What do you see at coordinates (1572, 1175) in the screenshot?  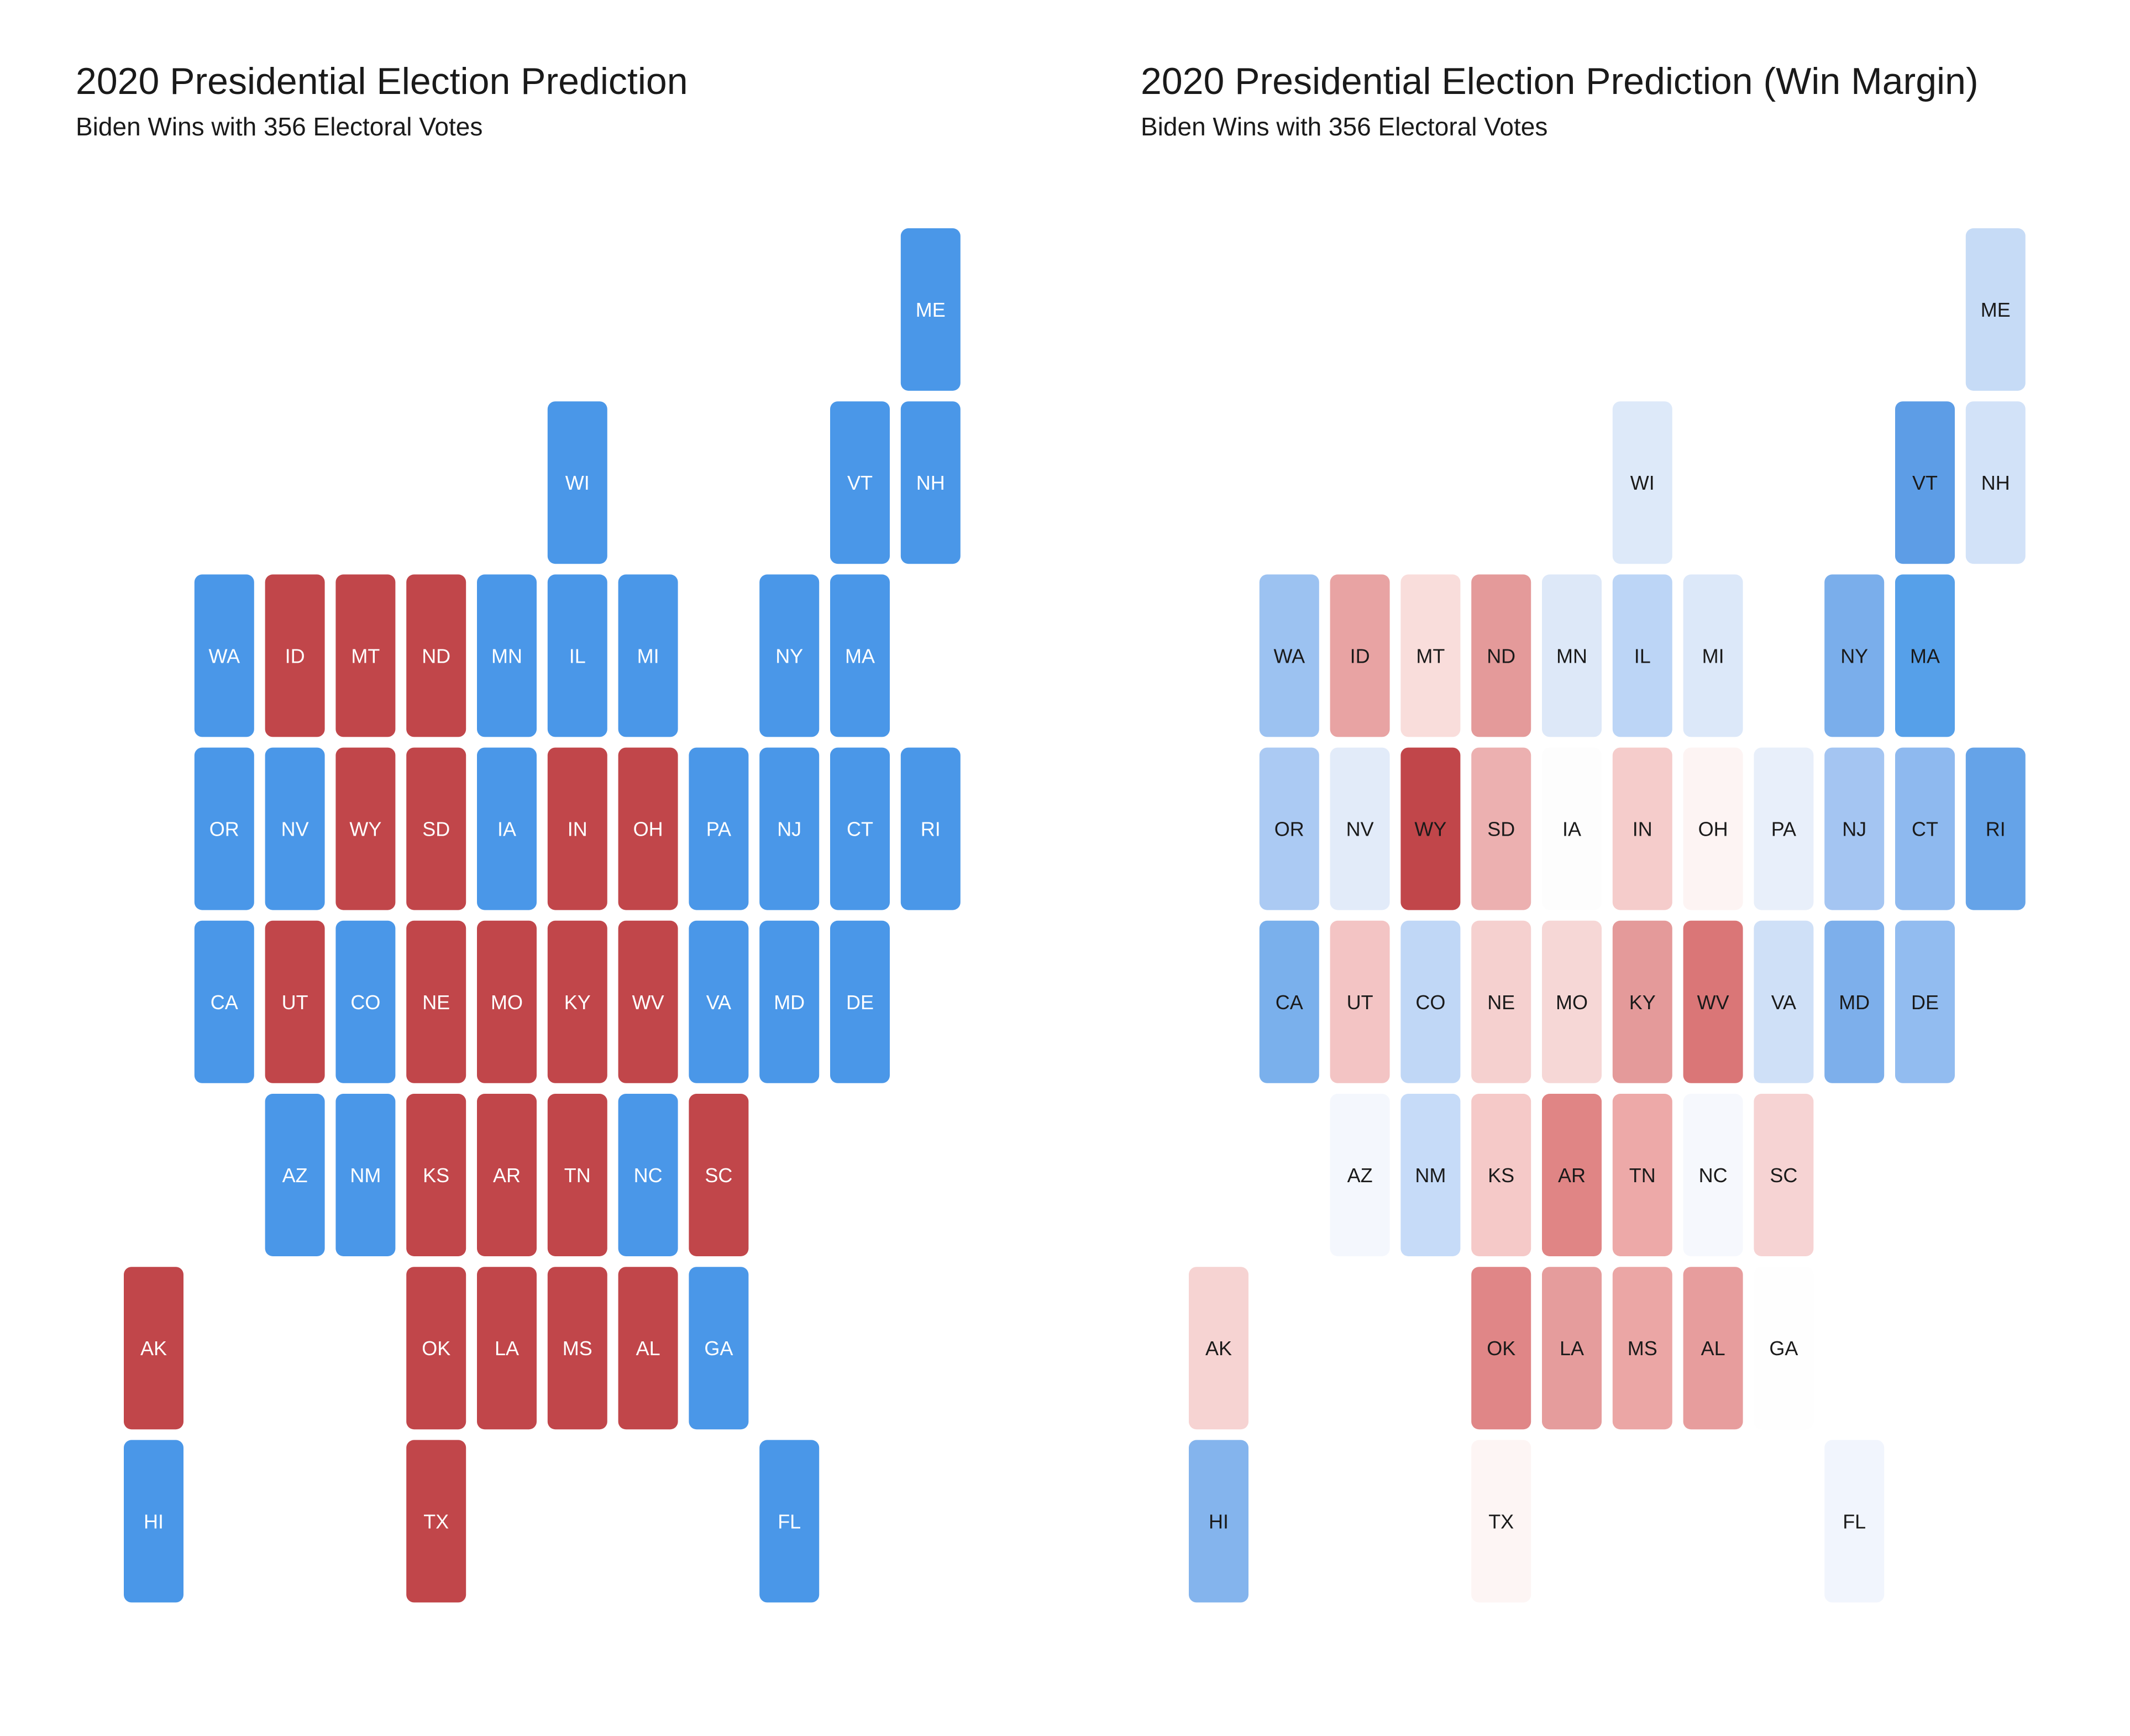 I see `state-tile-ar: AR` at bounding box center [1572, 1175].